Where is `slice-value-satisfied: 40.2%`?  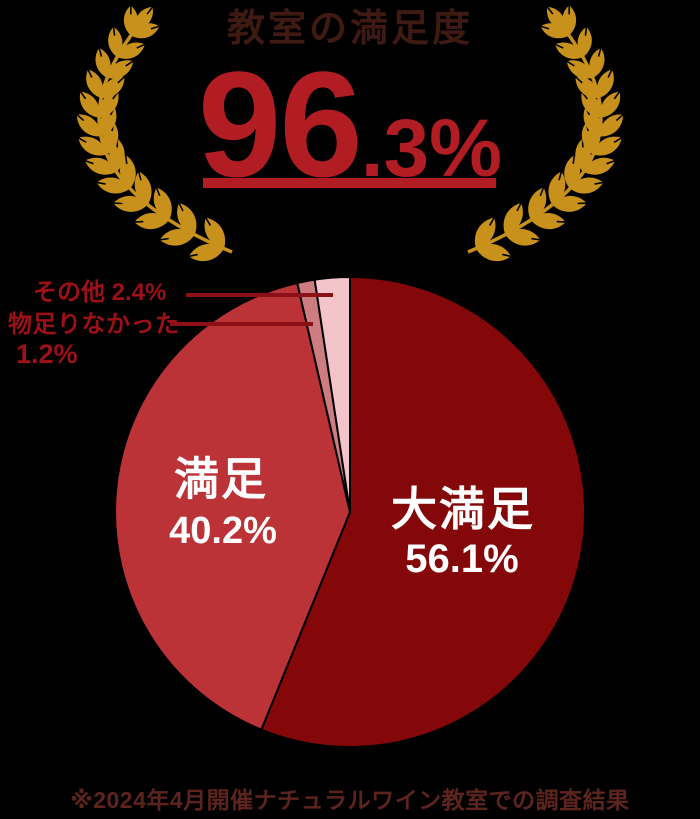 slice-value-satisfied: 40.2% is located at coordinates (223, 531).